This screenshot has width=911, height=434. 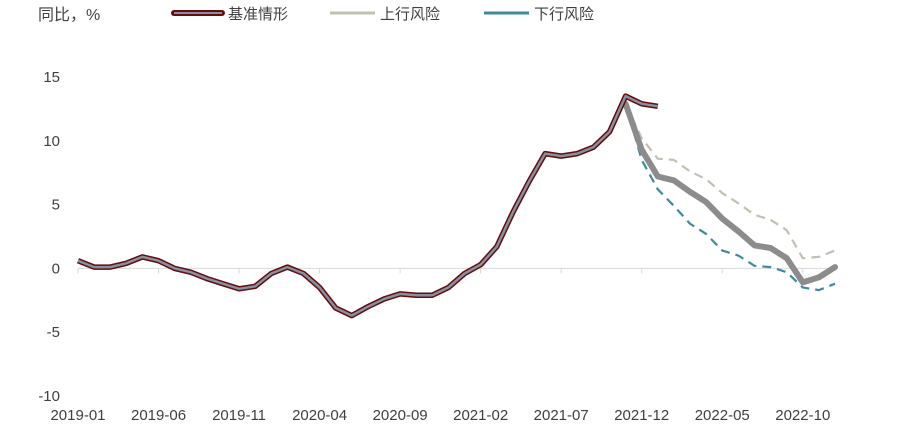 I want to click on x-tick-label: 2021-02, so click(x=480, y=415).